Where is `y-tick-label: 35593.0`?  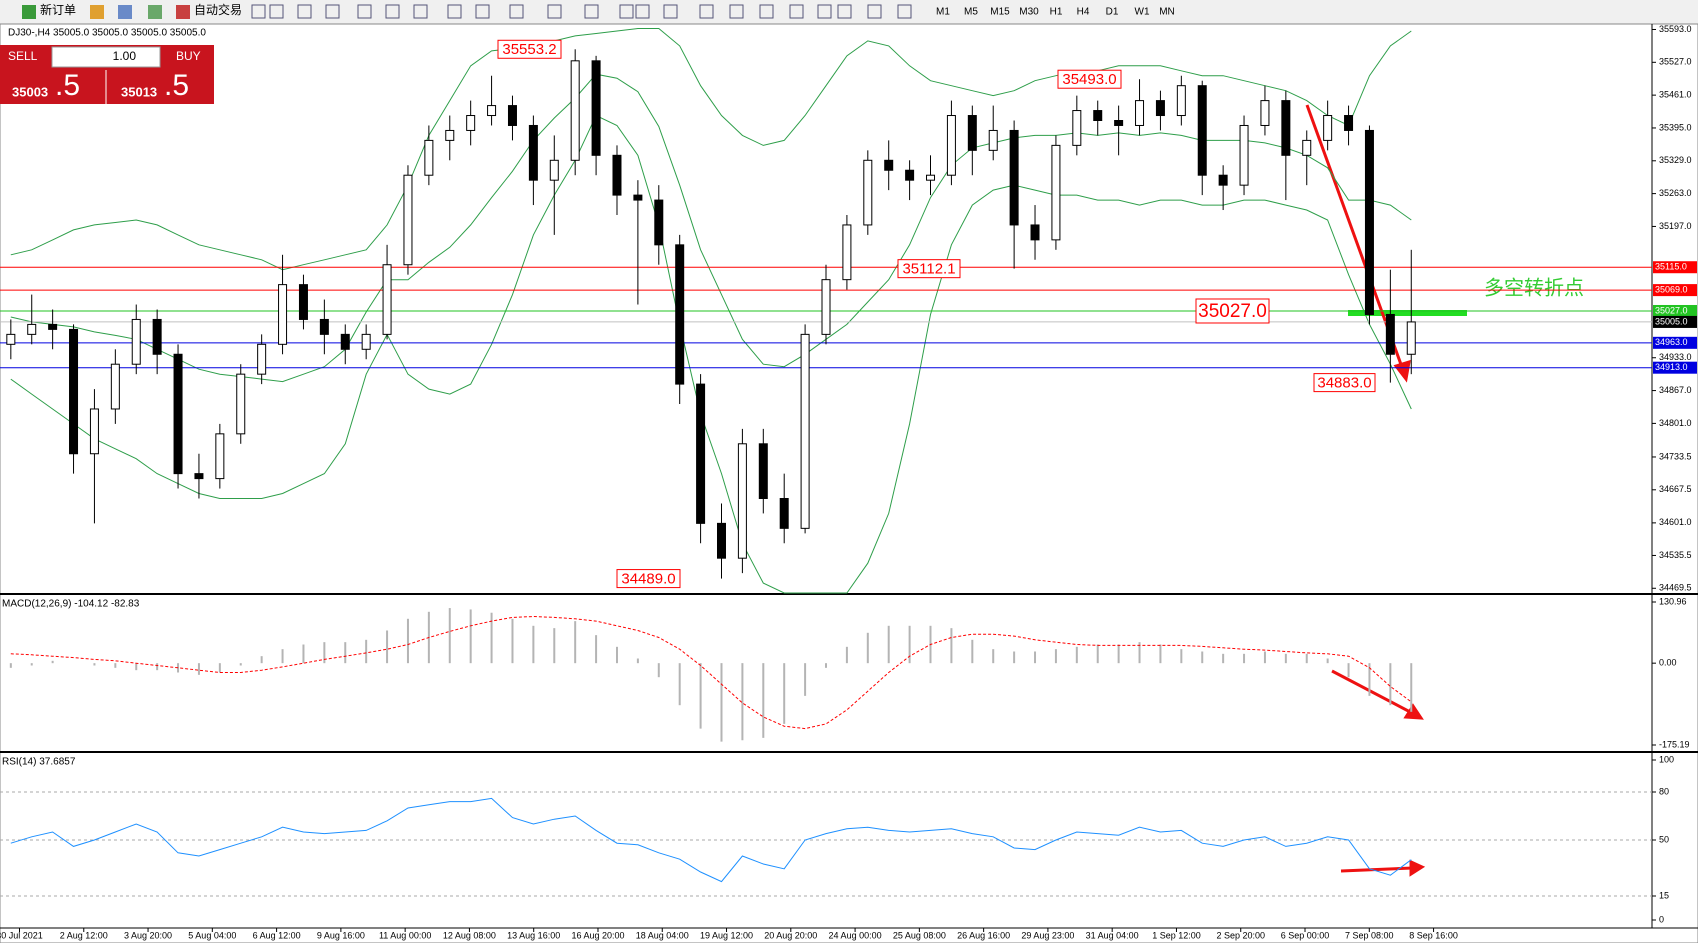
y-tick-label: 35593.0 is located at coordinates (1675, 29).